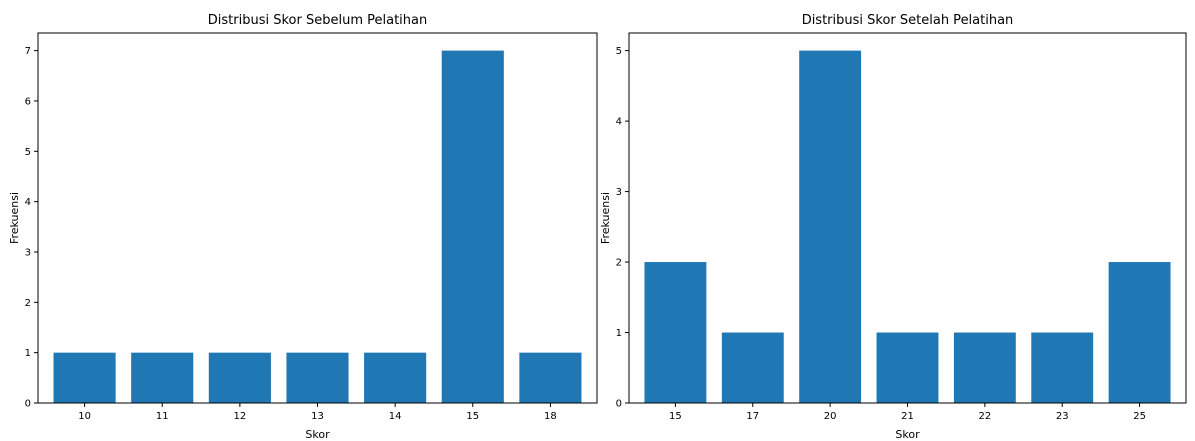  I want to click on x-tick-label: 17, so click(752, 416).